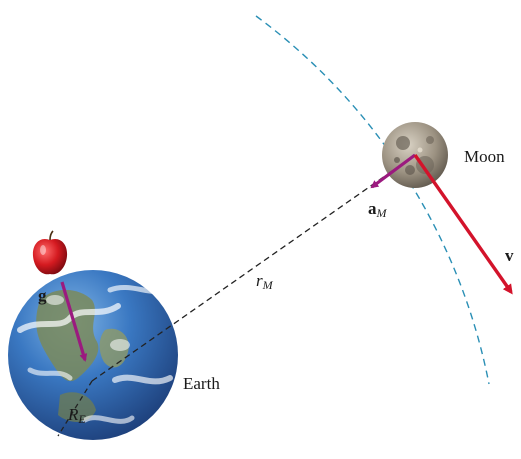 The image size is (521, 459). What do you see at coordinates (372, 208) in the screenshot?
I see `moon-acceleration-symbol: a` at bounding box center [372, 208].